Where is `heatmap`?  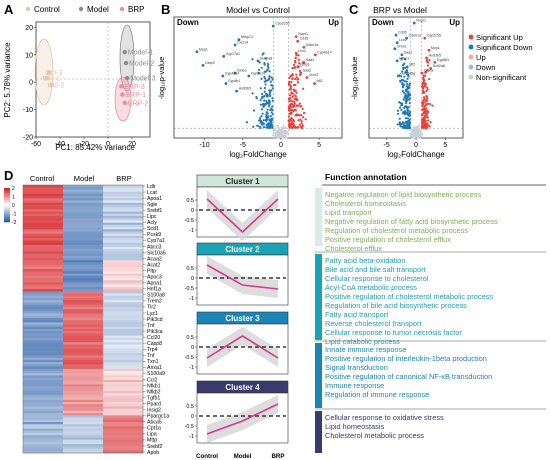
heatmap is located at coordinates (83, 319).